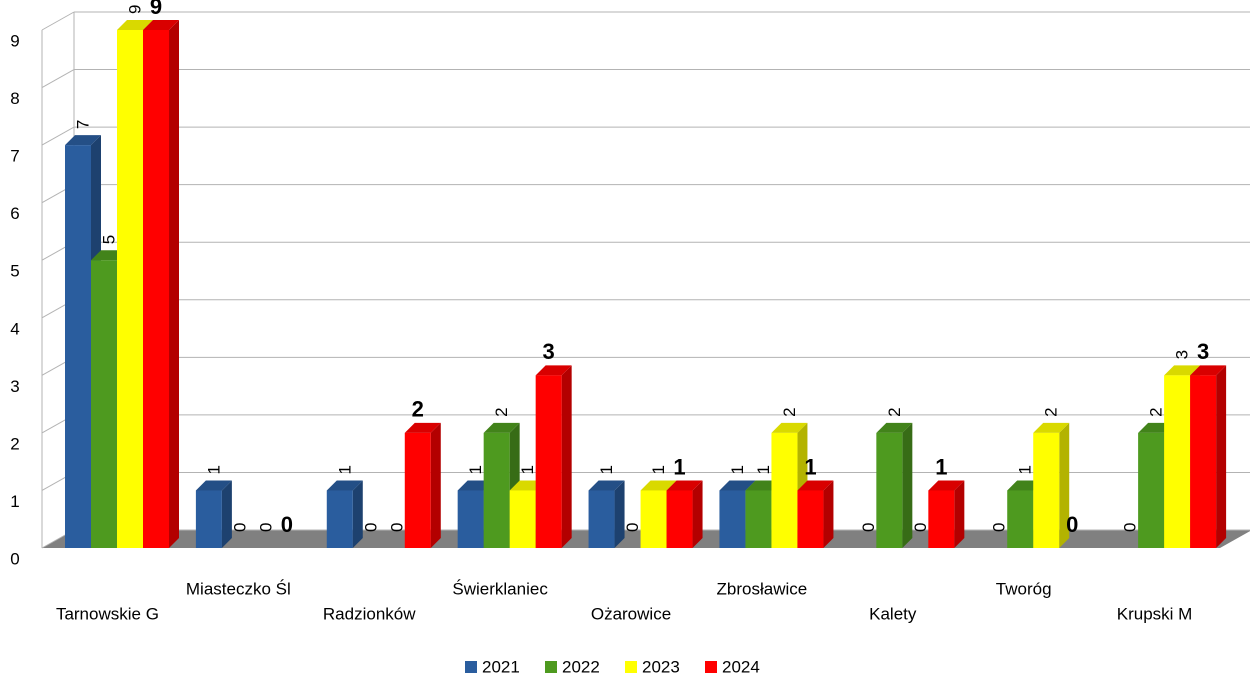 The image size is (1250, 684). Describe the element at coordinates (1024, 588) in the screenshot. I see `x-tick-label: Tworóg` at that location.